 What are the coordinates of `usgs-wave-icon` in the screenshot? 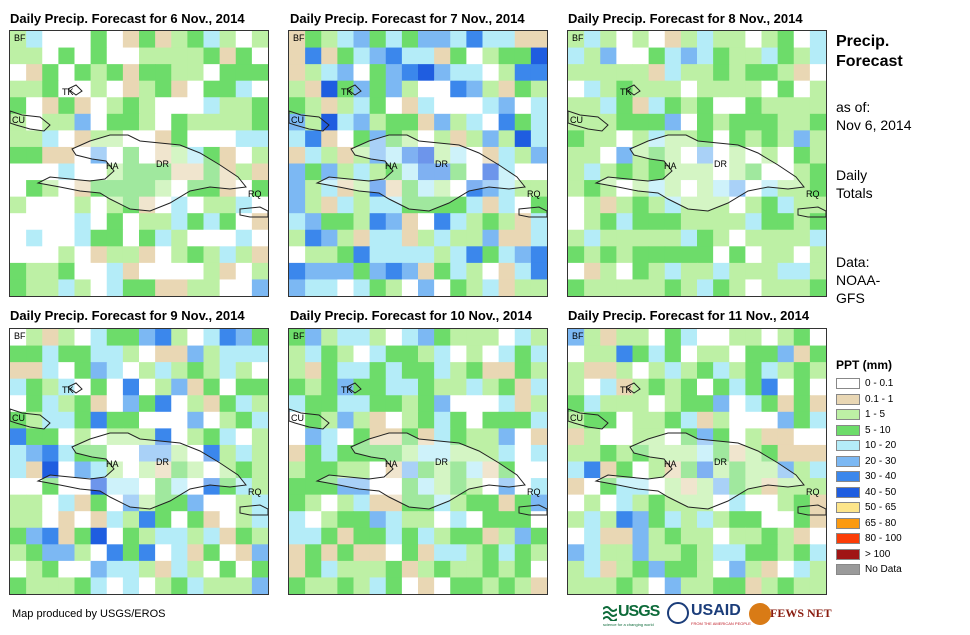 It's located at (610, 613).